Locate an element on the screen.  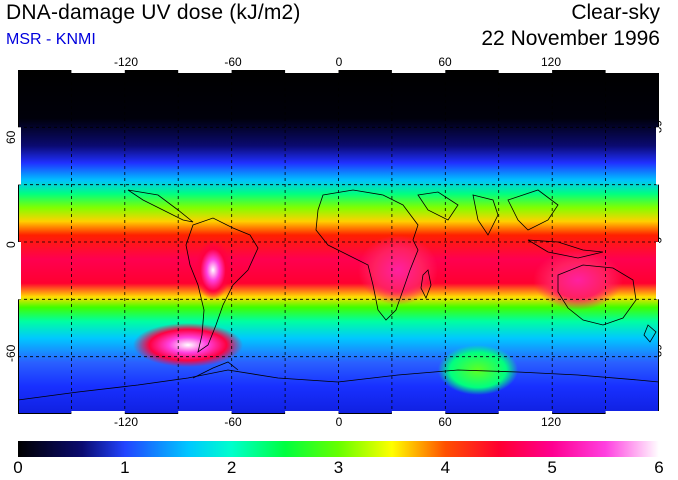
left-latitude-tick: -60 is located at coordinates (11, 353).